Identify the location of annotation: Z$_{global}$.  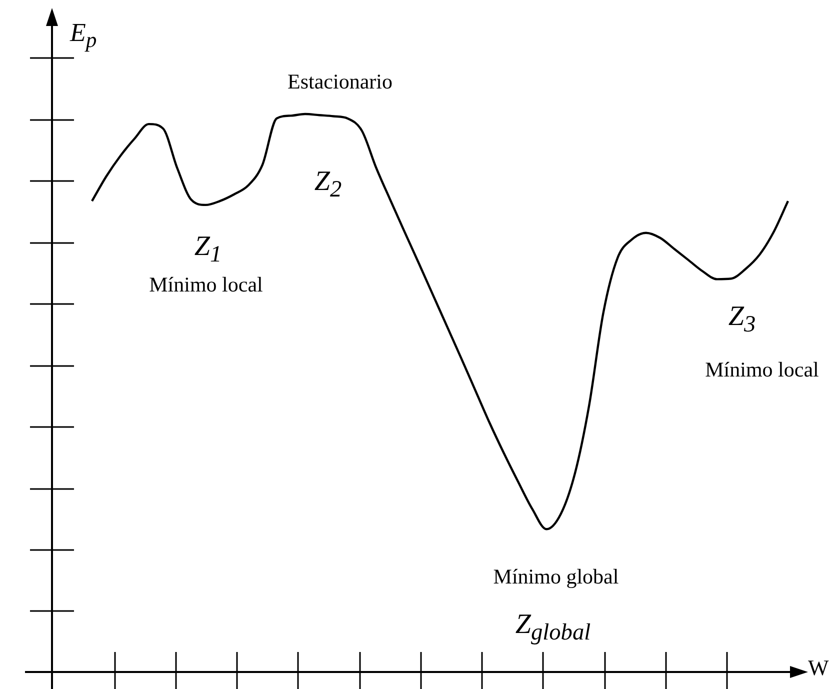
(553, 627).